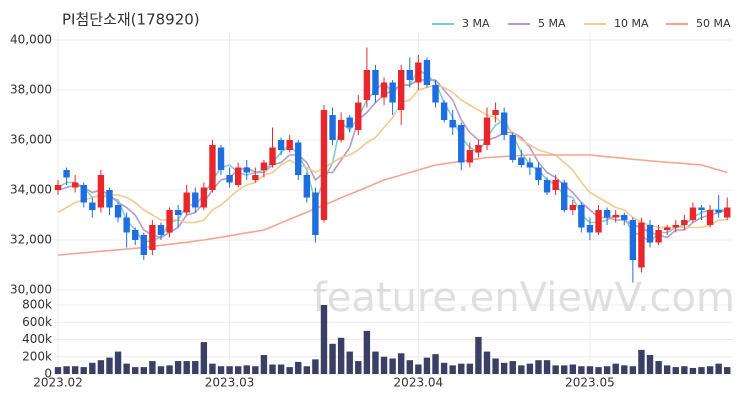 This screenshot has height=400, width=750. What do you see at coordinates (590, 383) in the screenshot?
I see `x-tick-label: 2023.05` at bounding box center [590, 383].